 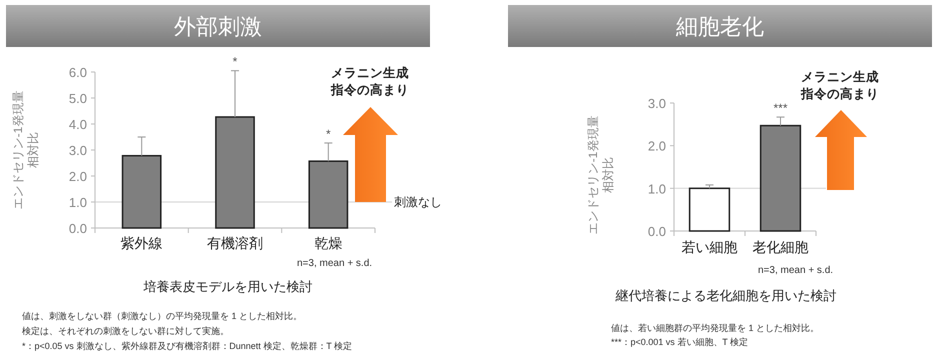 I want to click on x-tick-label: 乾燥, so click(x=328, y=243).